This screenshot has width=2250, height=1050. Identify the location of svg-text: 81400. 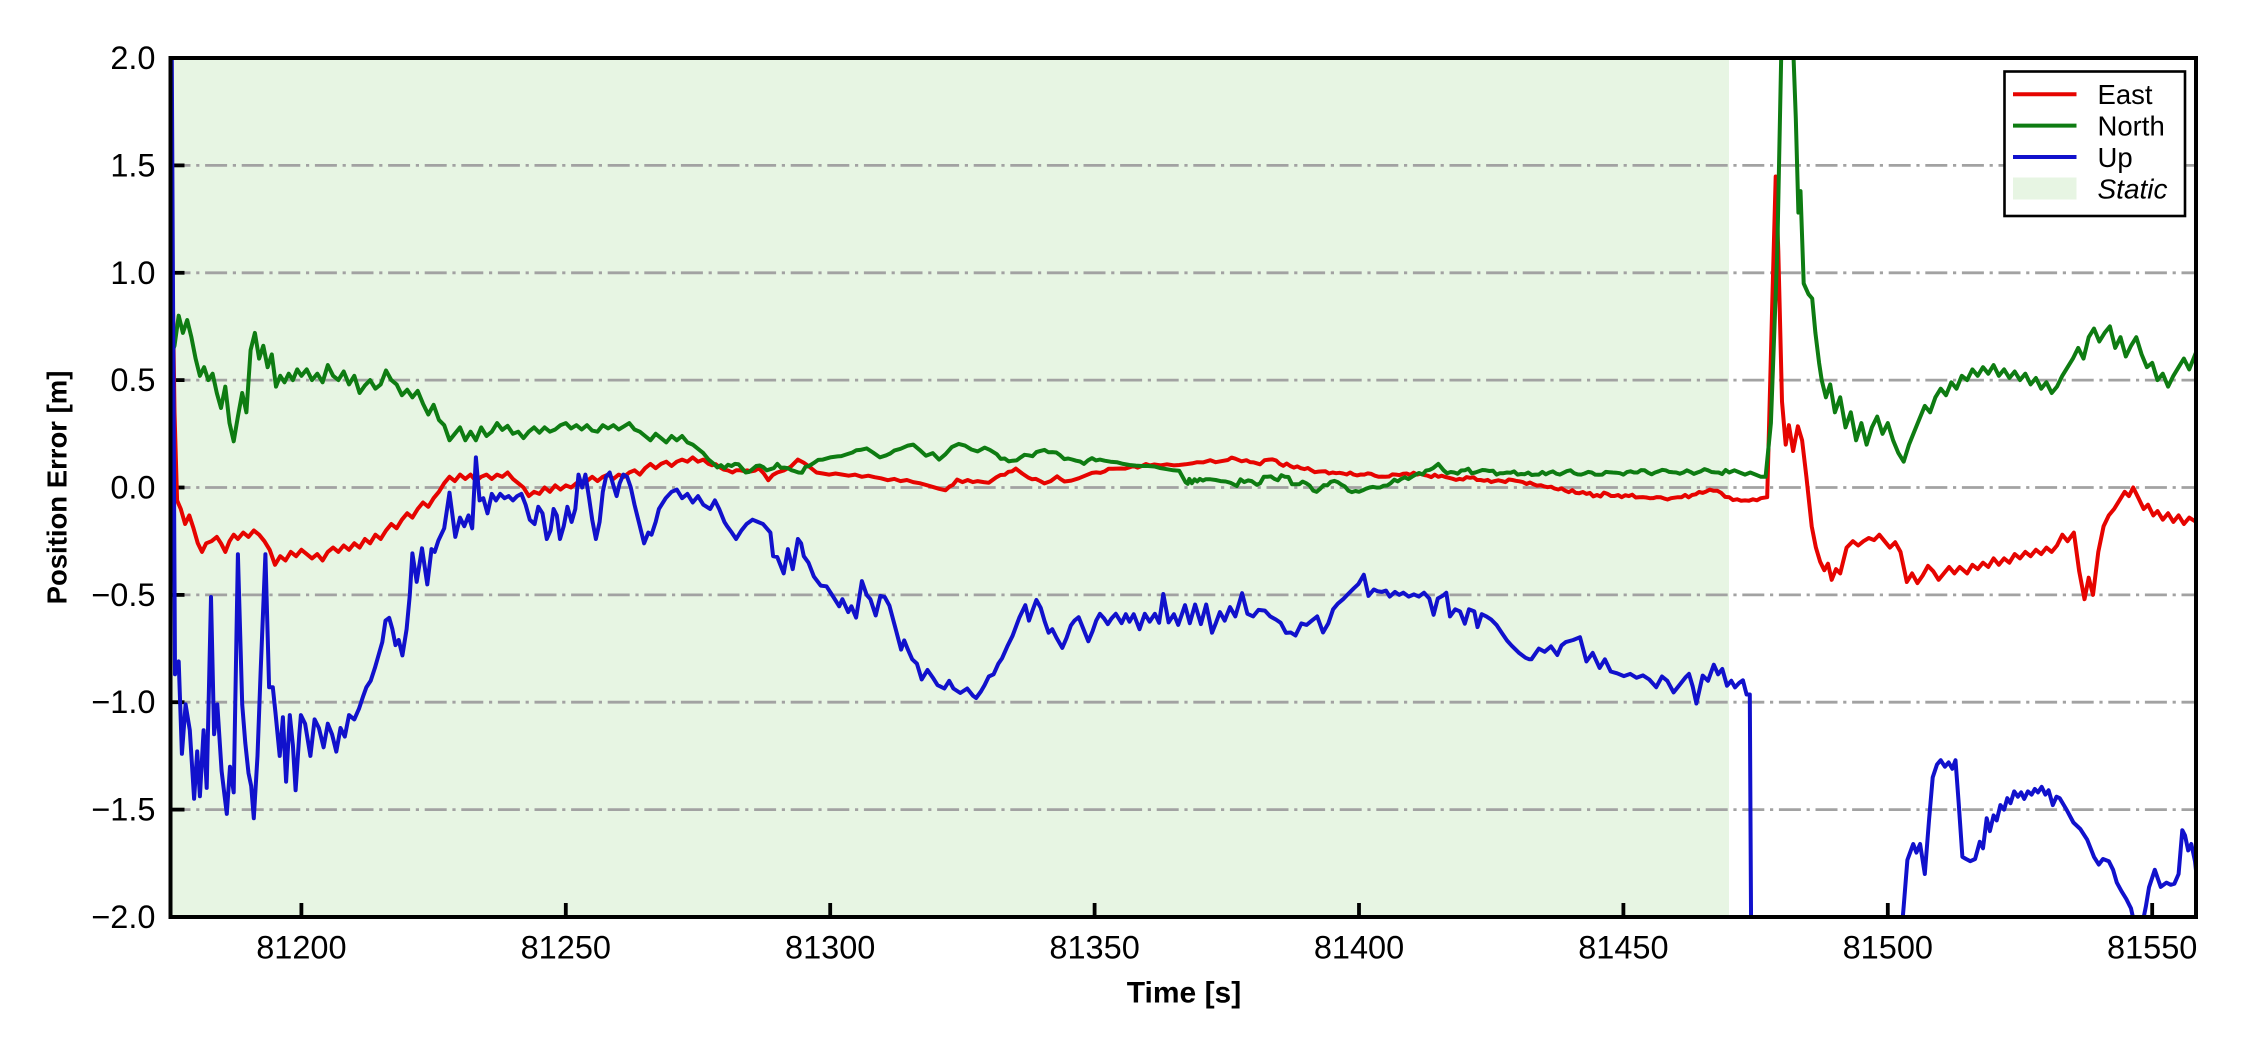
(1359, 948).